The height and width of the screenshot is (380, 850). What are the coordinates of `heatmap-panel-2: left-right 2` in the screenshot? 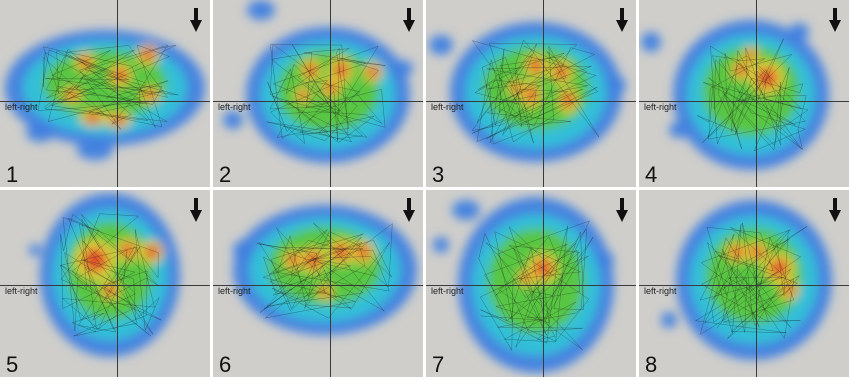 It's located at (318, 93).